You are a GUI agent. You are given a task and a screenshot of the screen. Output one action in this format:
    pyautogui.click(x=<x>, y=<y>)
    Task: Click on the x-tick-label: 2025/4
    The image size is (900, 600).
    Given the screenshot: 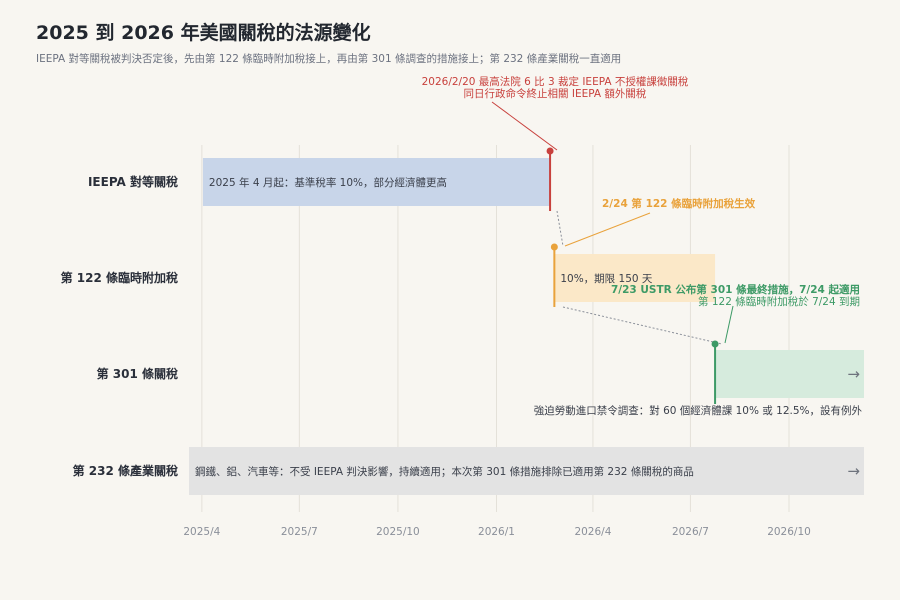 What is the action you would take?
    pyautogui.click(x=201, y=532)
    